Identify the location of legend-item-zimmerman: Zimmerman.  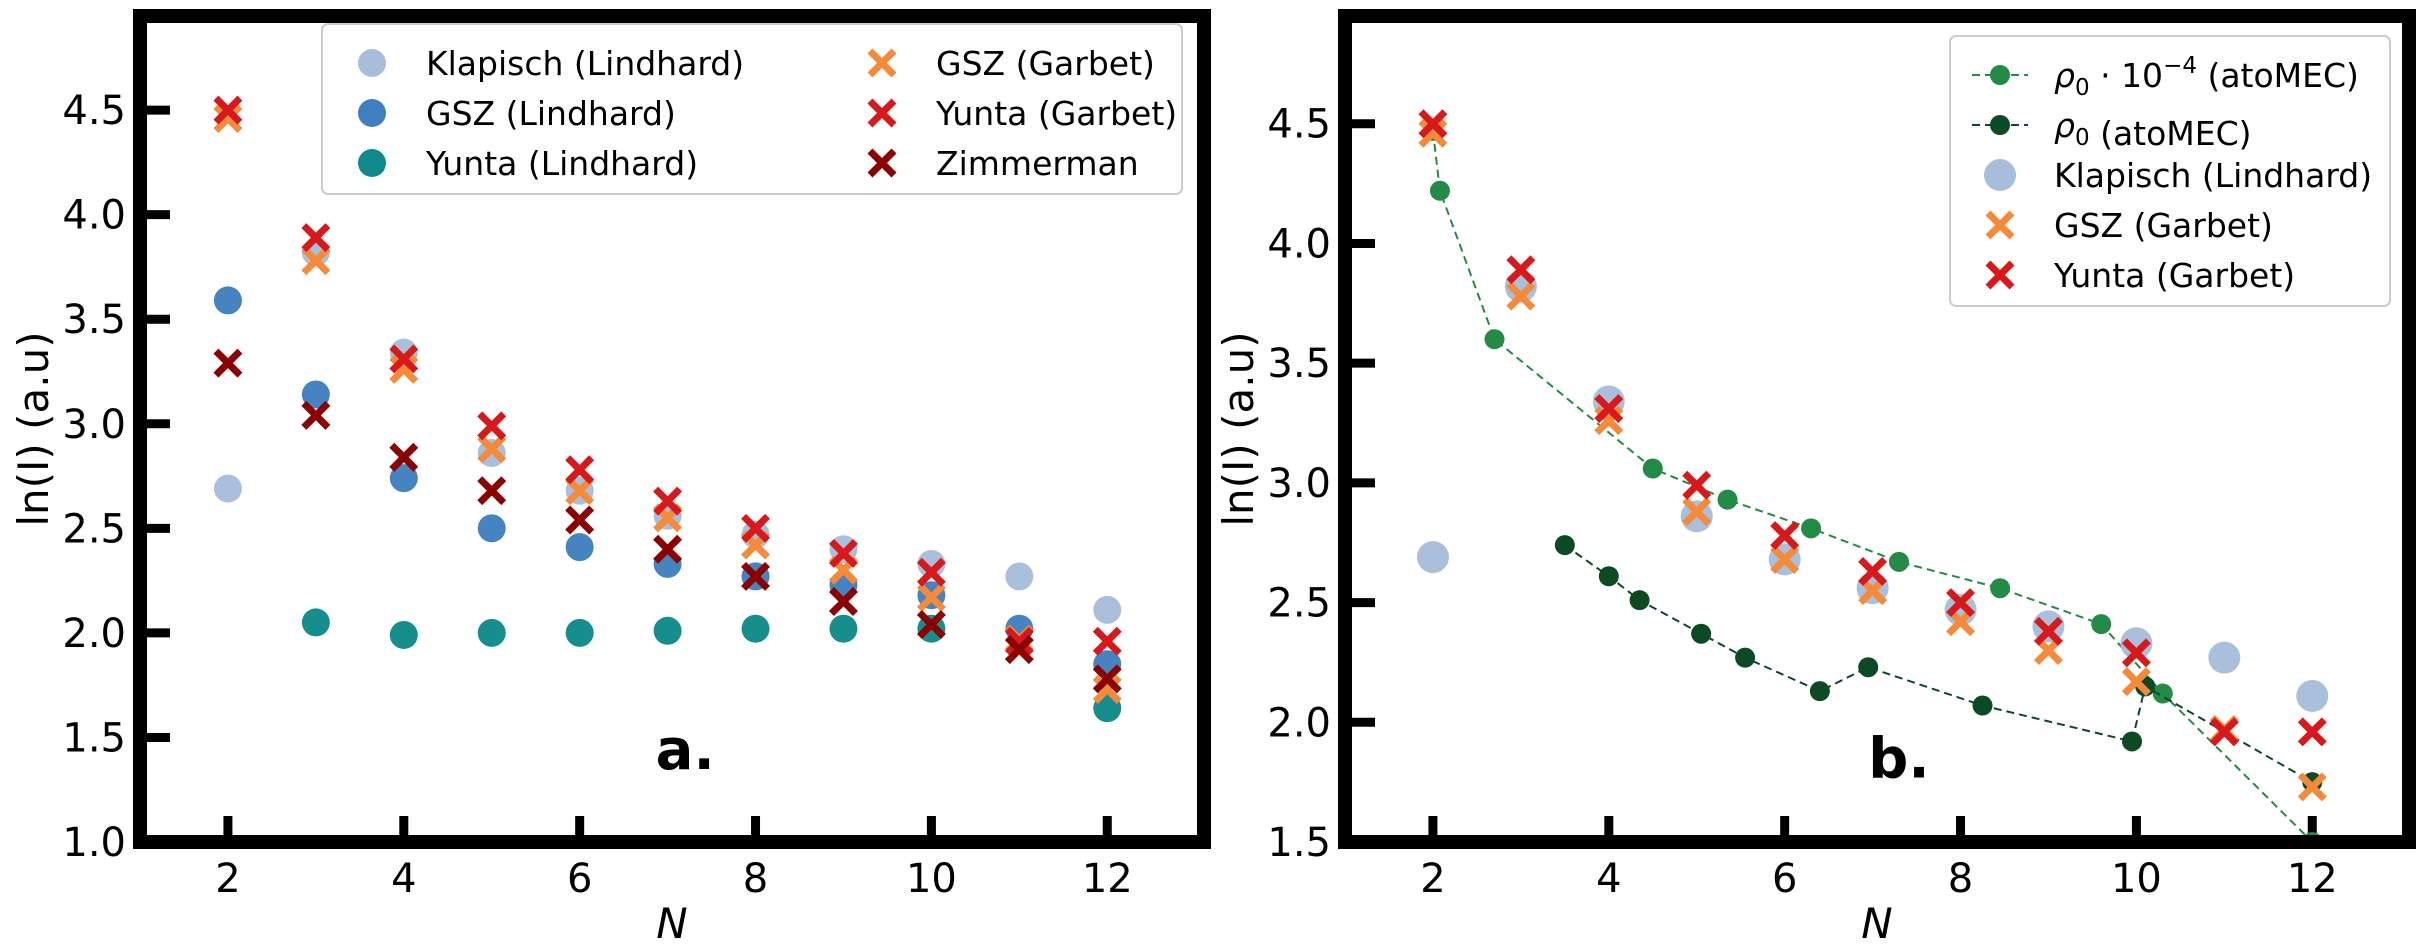
(1003, 163).